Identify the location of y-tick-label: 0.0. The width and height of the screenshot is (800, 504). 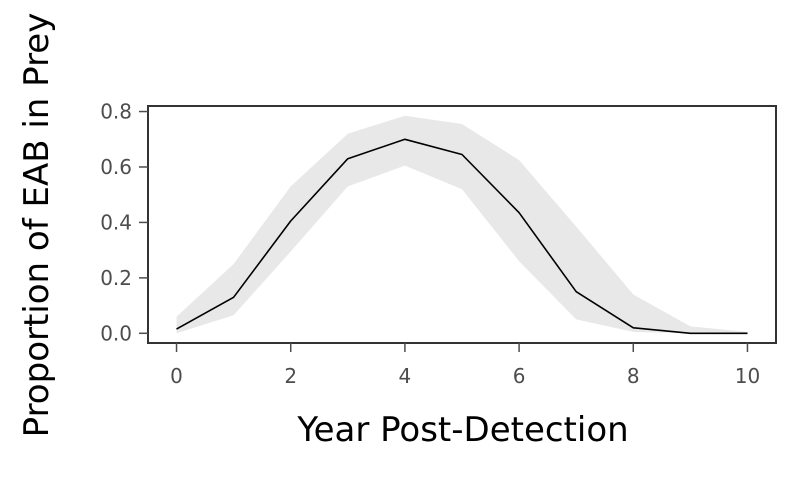
(116, 333).